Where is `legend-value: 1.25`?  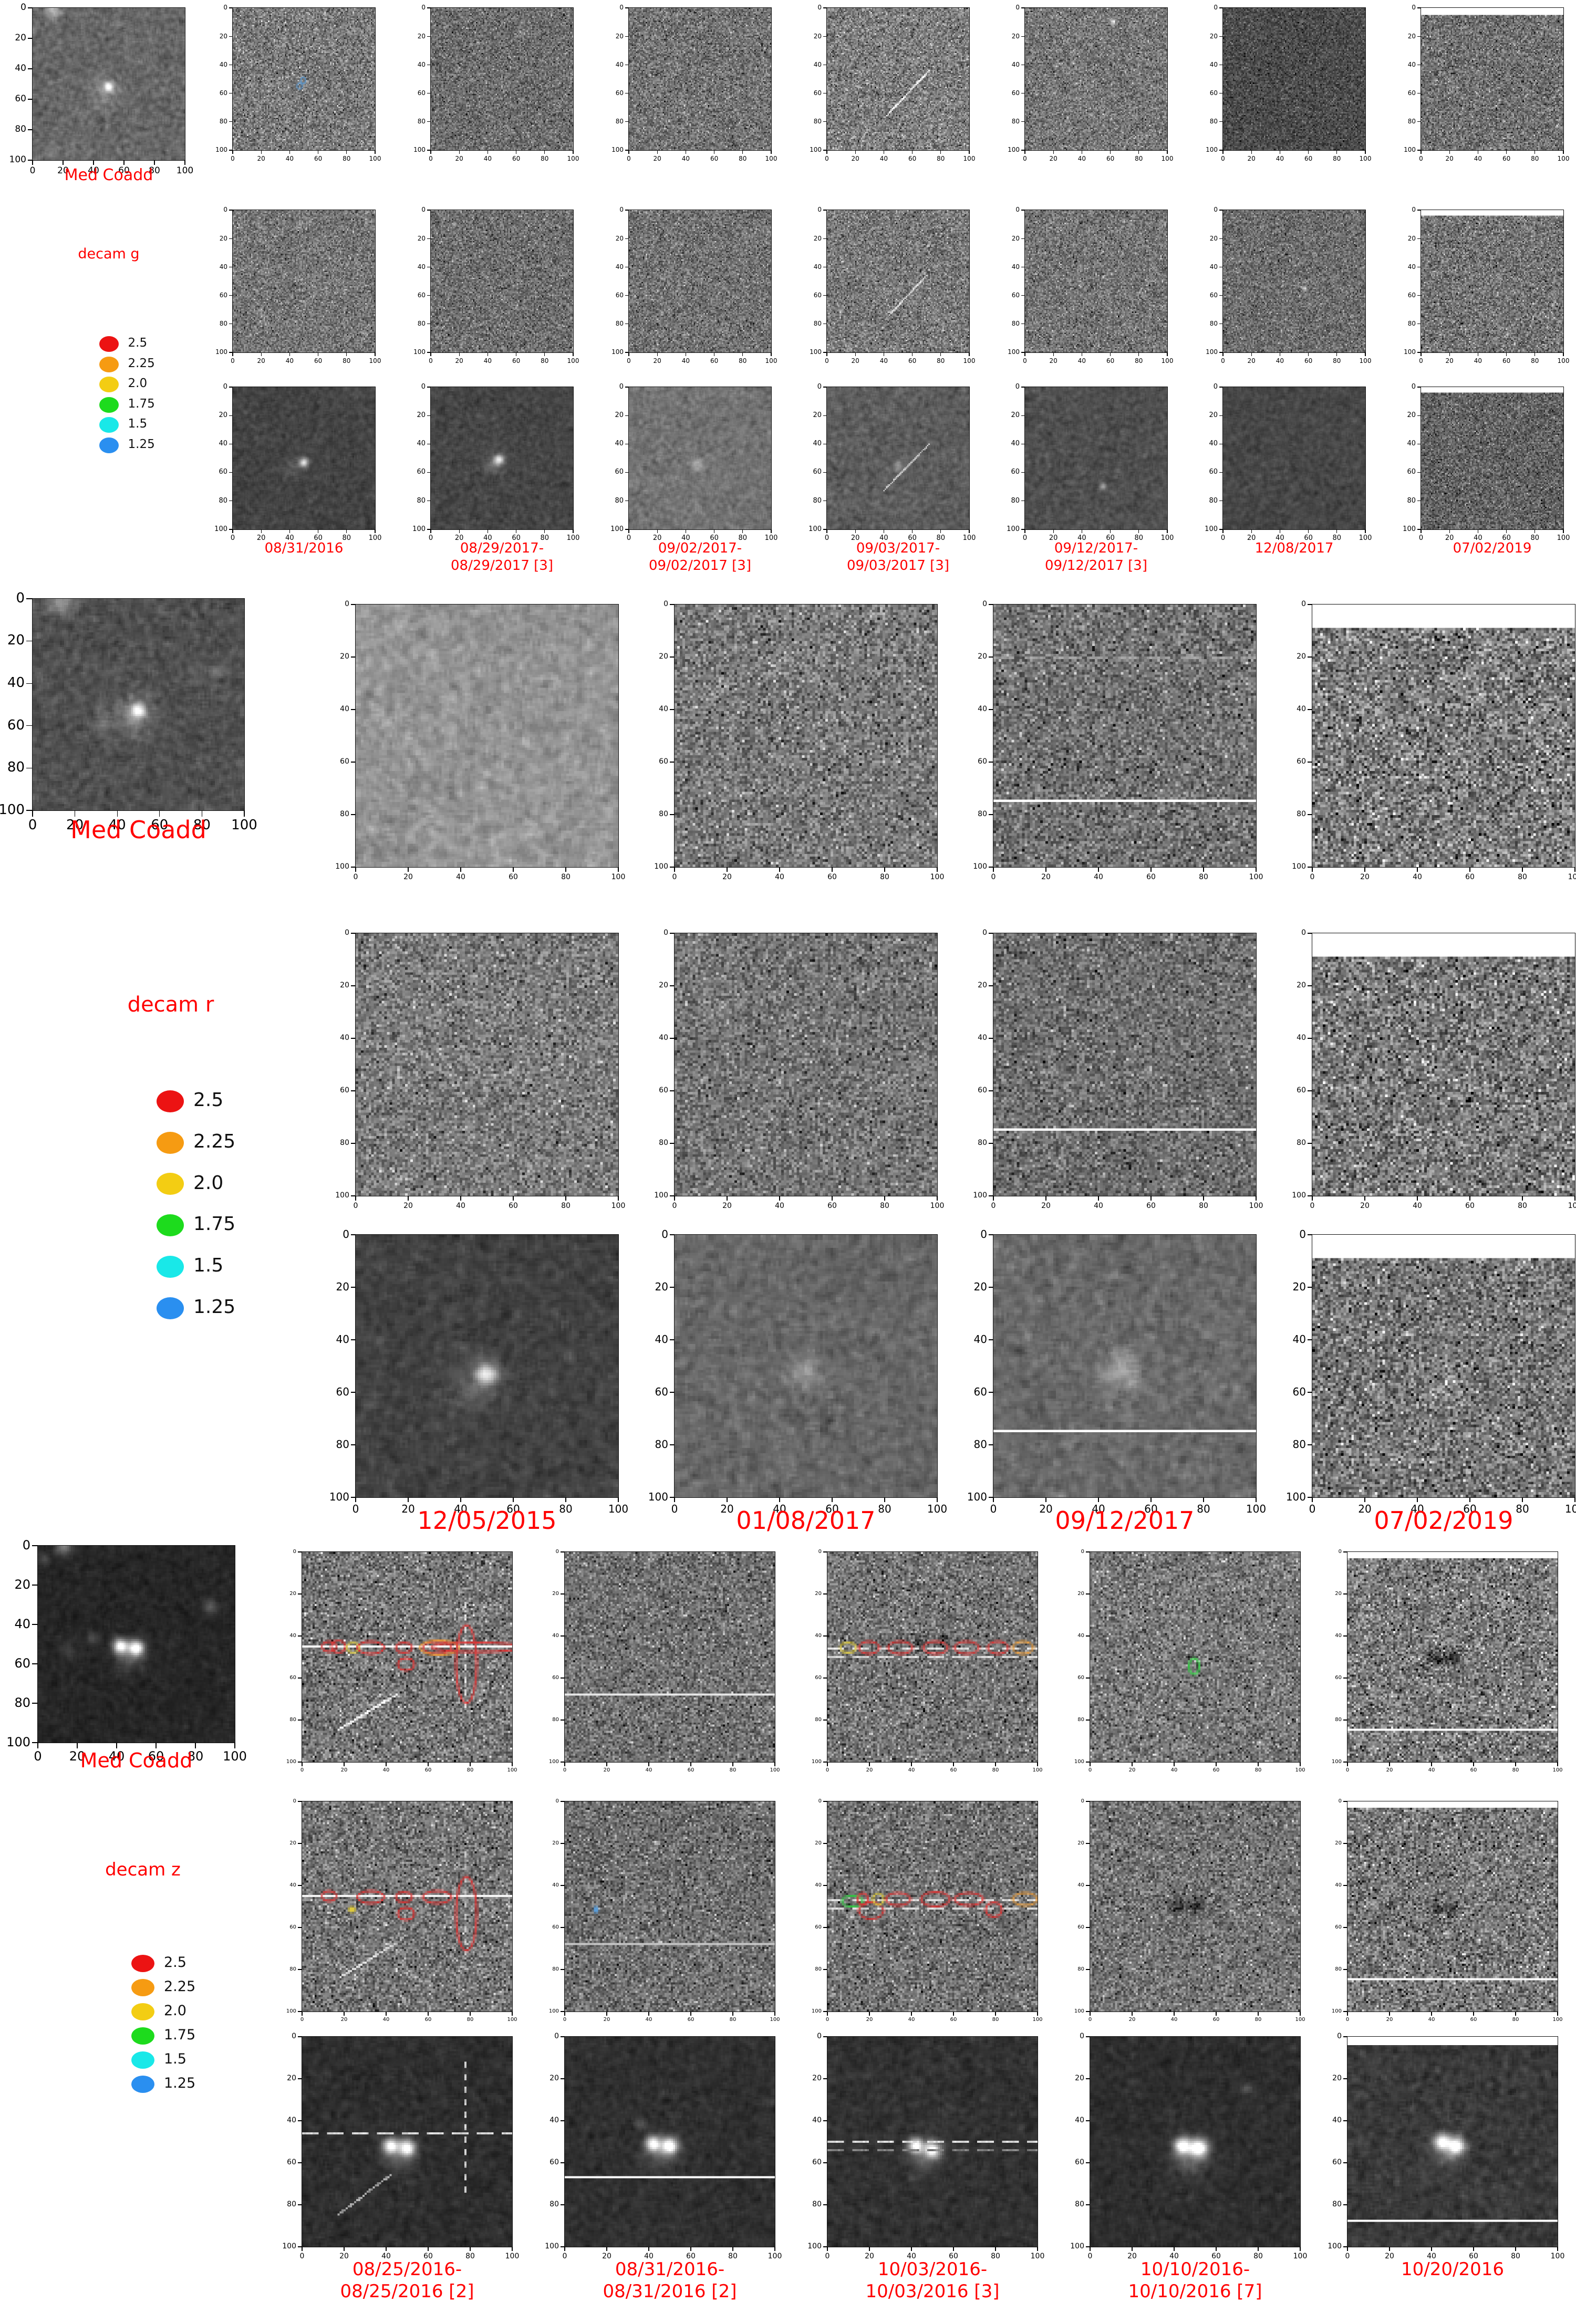
legend-value: 1.25 is located at coordinates (214, 1307).